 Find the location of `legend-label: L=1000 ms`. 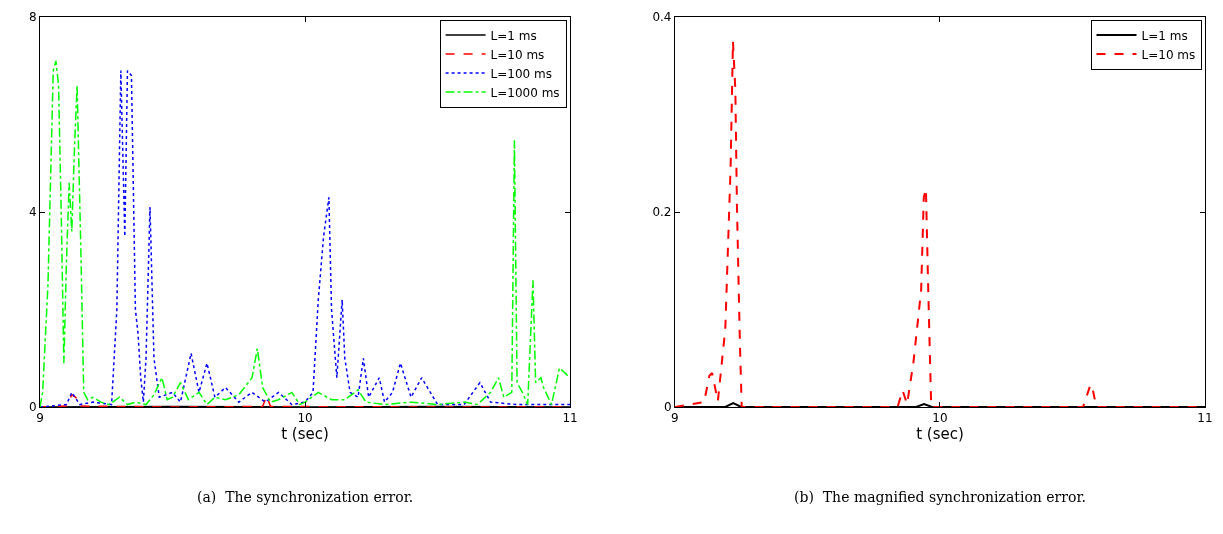

legend-label: L=1000 ms is located at coordinates (525, 92).